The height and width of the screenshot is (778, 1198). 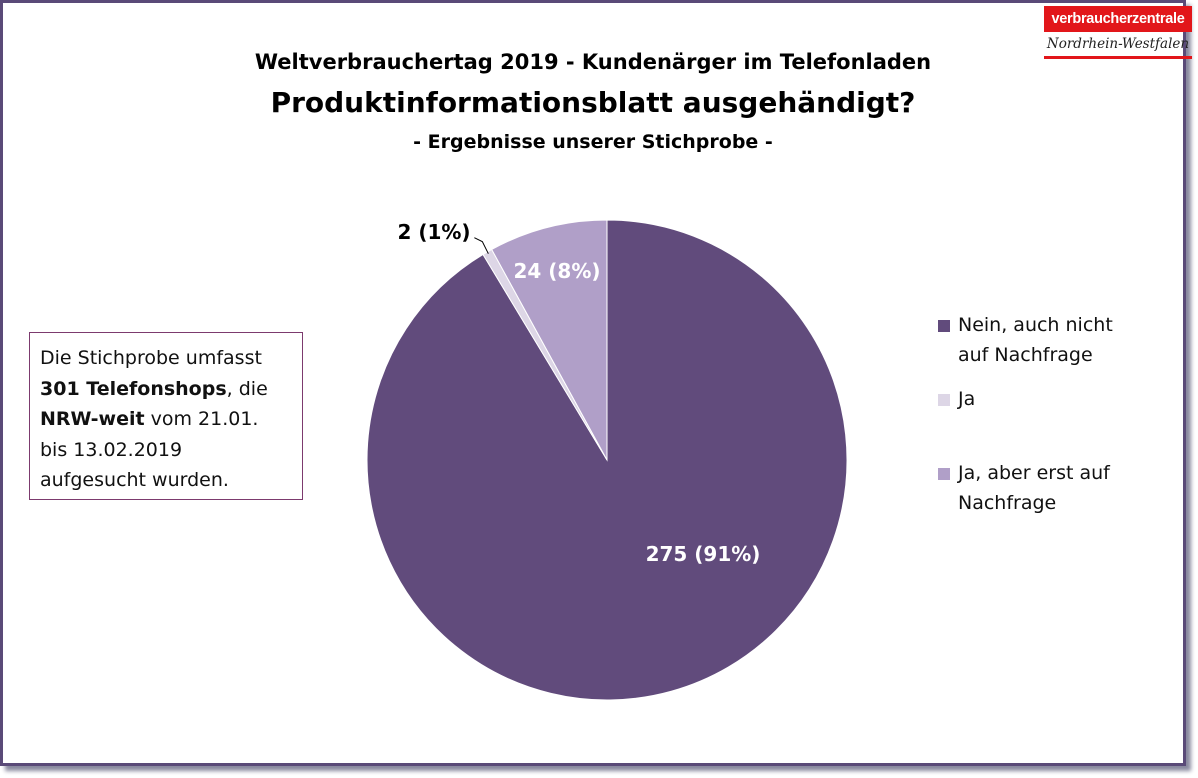 What do you see at coordinates (1007, 503) in the screenshot?
I see `legend-label-line2: Nachfrage` at bounding box center [1007, 503].